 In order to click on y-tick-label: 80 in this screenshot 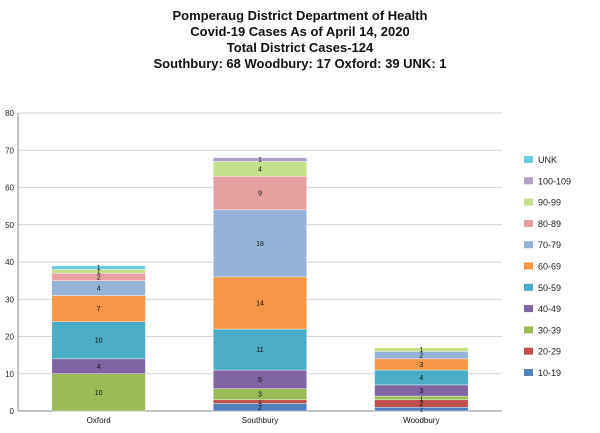, I will do `click(9, 113)`.